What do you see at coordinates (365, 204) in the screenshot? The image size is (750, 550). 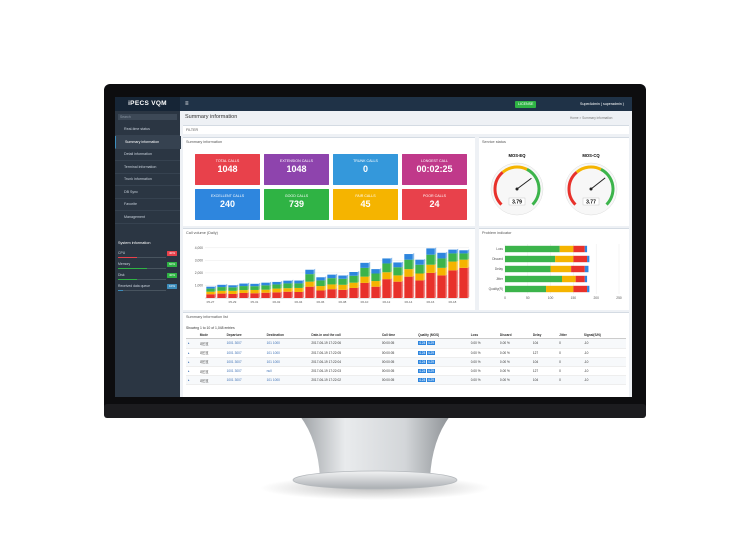 I see `stat-tile: FAIR CALLS 45` at bounding box center [365, 204].